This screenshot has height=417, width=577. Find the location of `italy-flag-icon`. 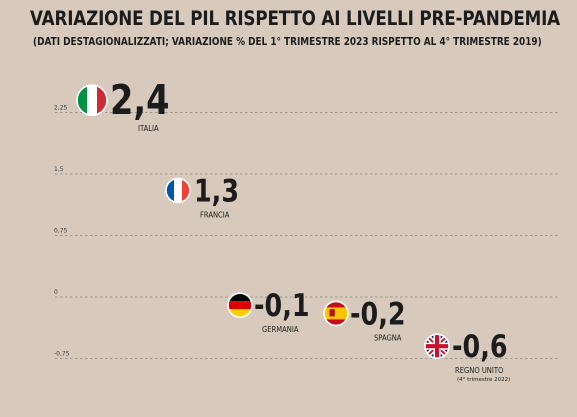

italy-flag-icon is located at coordinates (92, 100).